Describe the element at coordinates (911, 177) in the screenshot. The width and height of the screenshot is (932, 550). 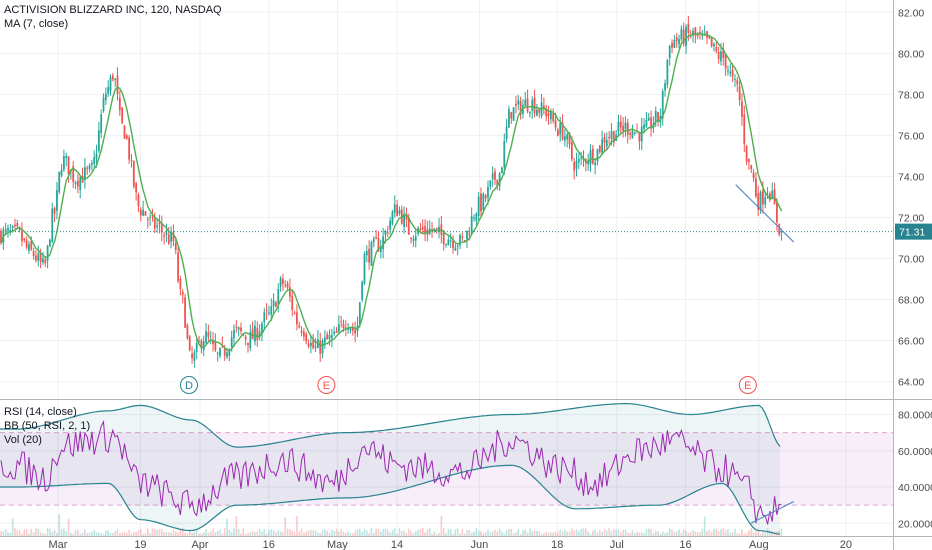
I see `price-tick-label: 74.00` at that location.